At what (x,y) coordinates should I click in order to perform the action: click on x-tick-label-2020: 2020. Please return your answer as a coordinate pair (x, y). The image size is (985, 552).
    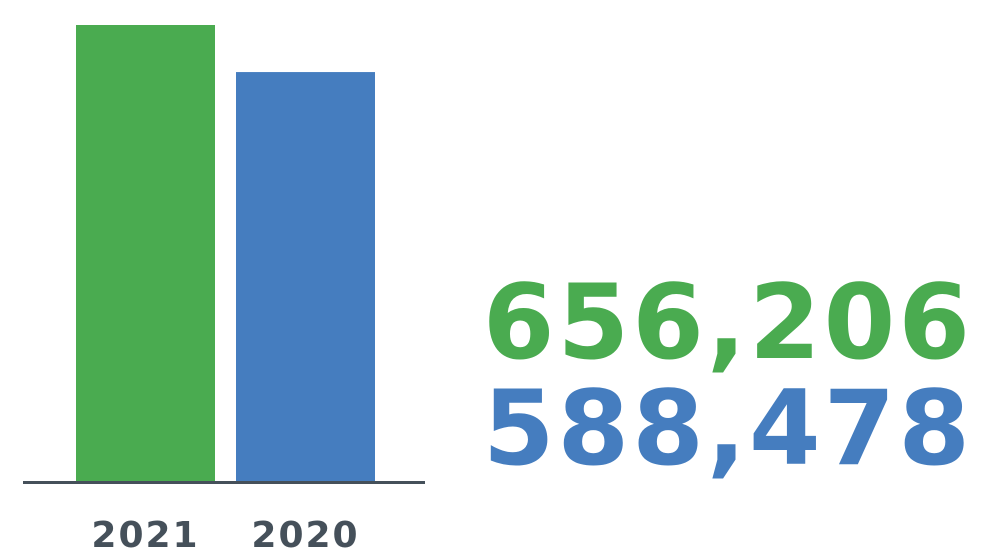
    Looking at the image, I should click on (305, 533).